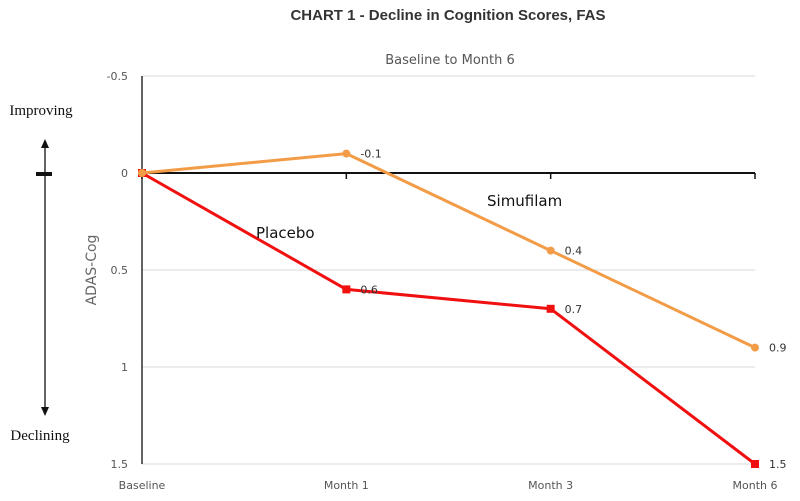 The image size is (800, 501). Describe the element at coordinates (124, 173) in the screenshot. I see `y-tick-label: 0` at that location.